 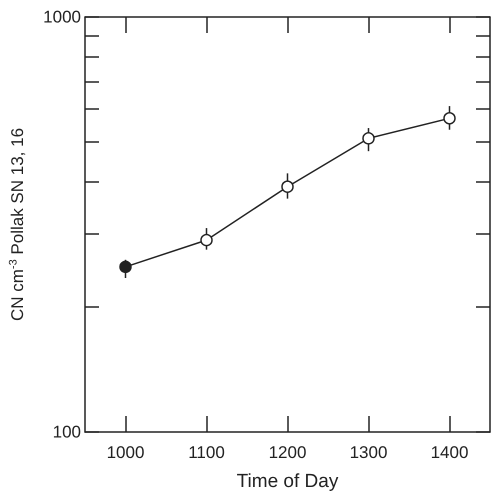 I want to click on x-tick-label: 1400, so click(x=449, y=452).